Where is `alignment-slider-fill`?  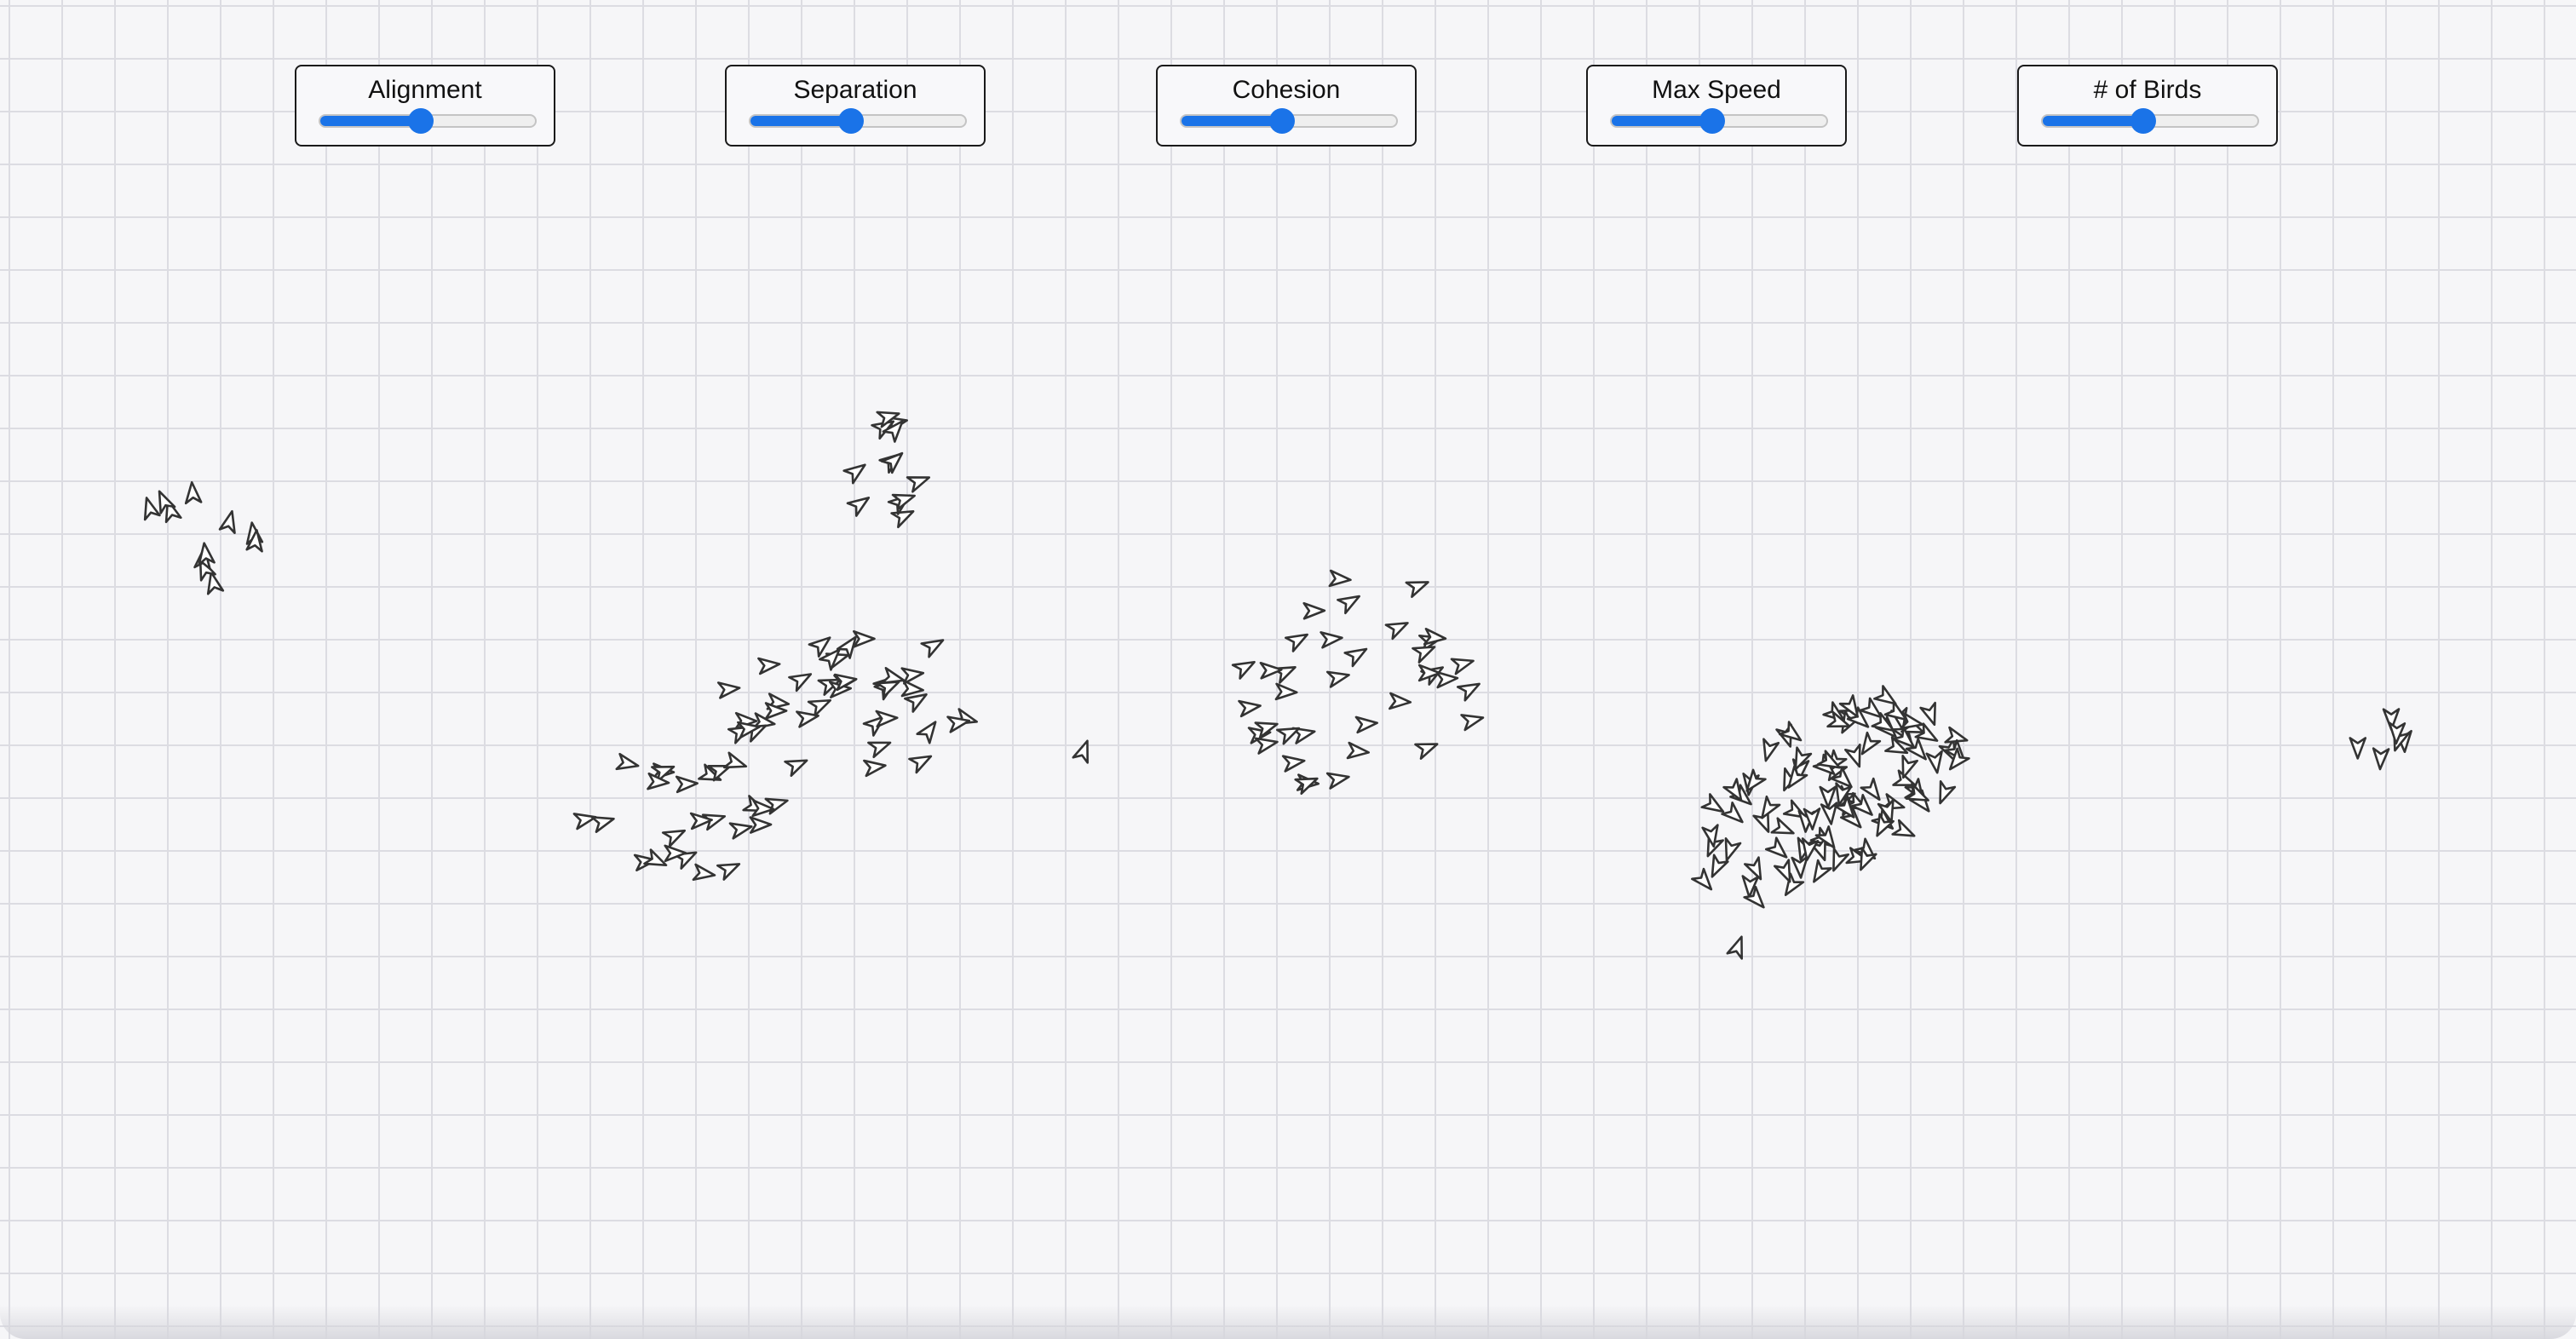 alignment-slider-fill is located at coordinates (371, 121).